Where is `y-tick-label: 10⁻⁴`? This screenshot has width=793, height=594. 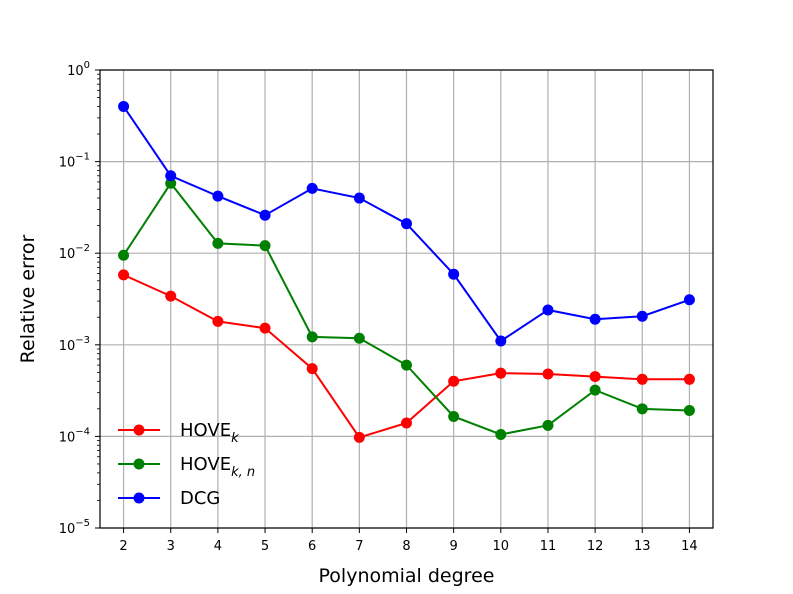
y-tick-label: 10⁻⁴ is located at coordinates (74, 435).